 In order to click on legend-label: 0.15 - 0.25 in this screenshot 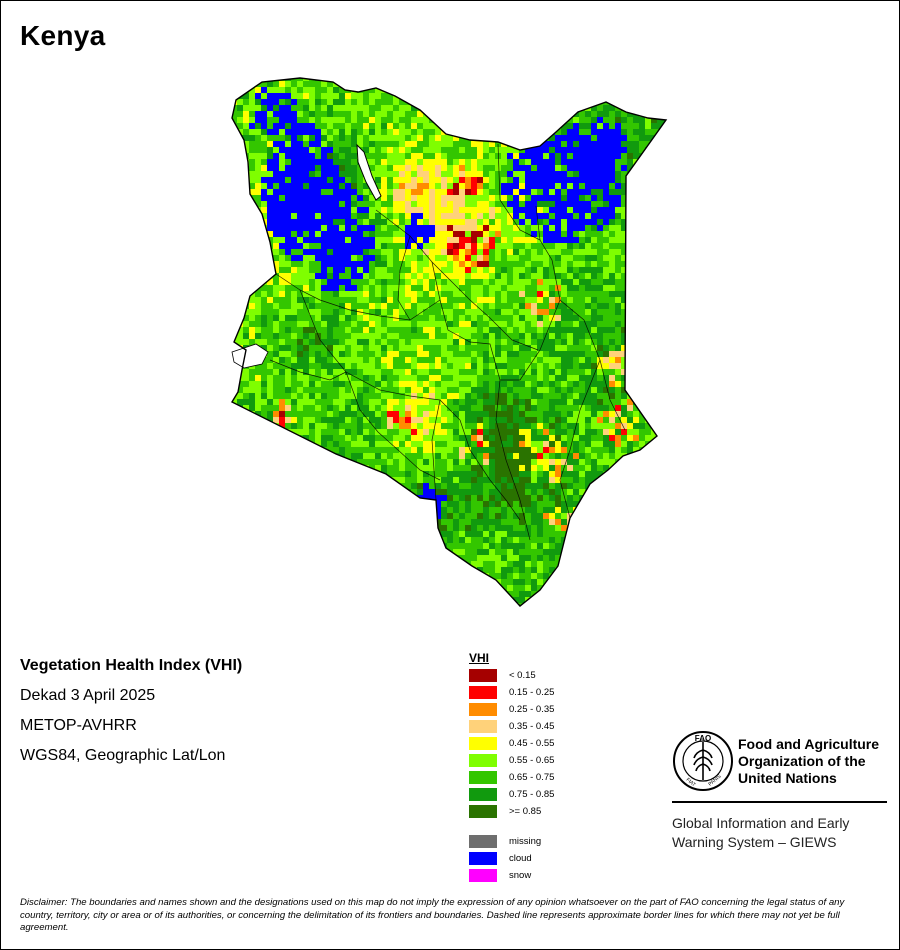, I will do `click(532, 692)`.